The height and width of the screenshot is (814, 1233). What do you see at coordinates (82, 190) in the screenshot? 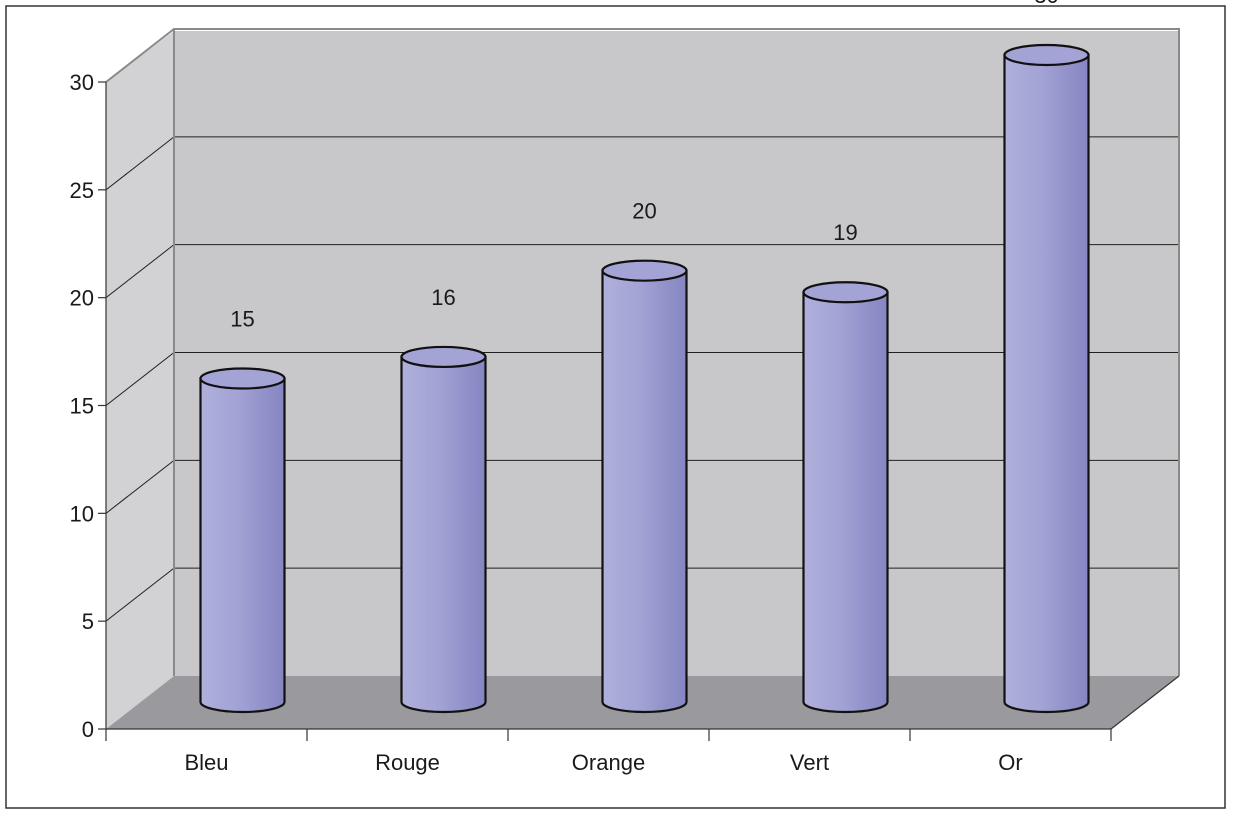
I see `y-tick-label: 25` at bounding box center [82, 190].